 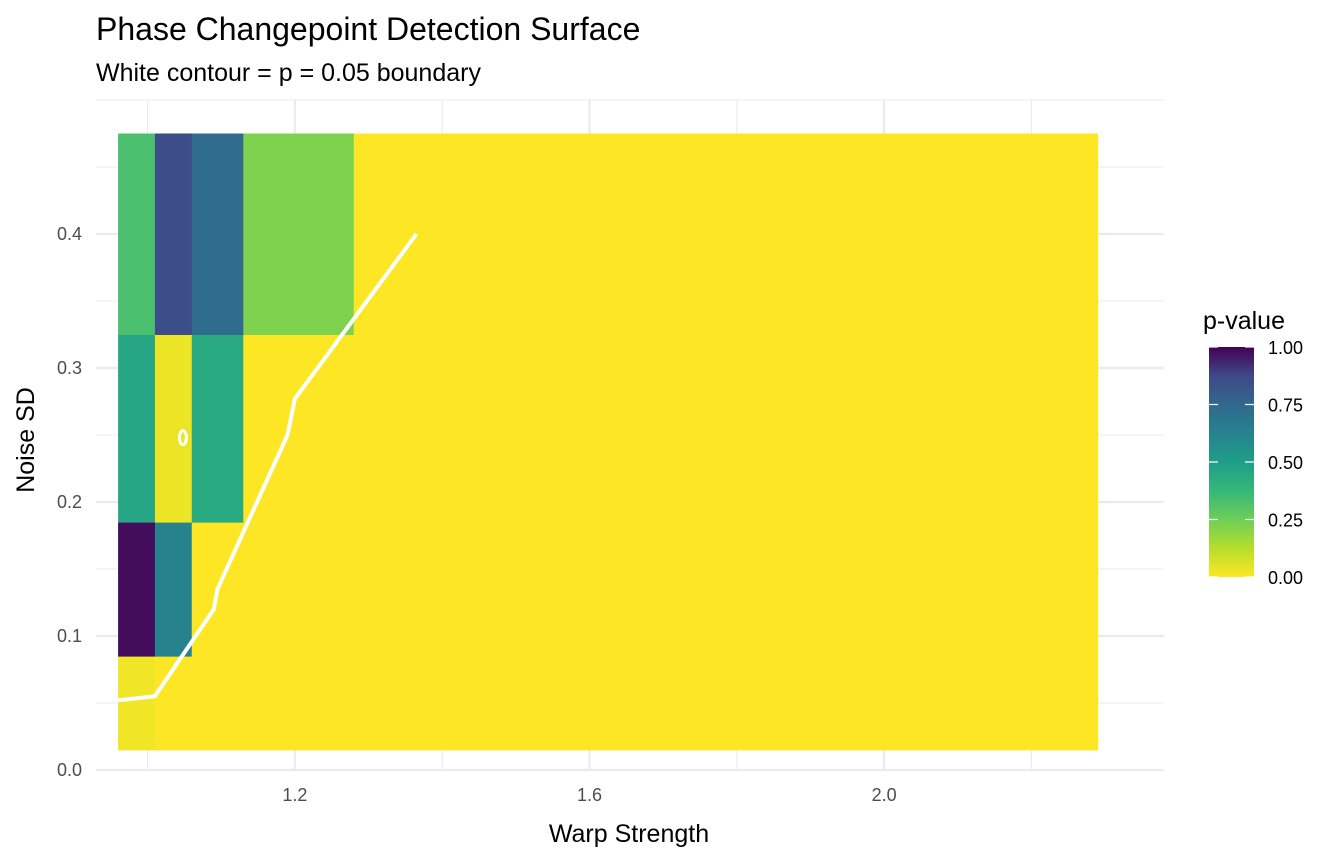 I want to click on legend-title: p-value, so click(x=1244, y=321).